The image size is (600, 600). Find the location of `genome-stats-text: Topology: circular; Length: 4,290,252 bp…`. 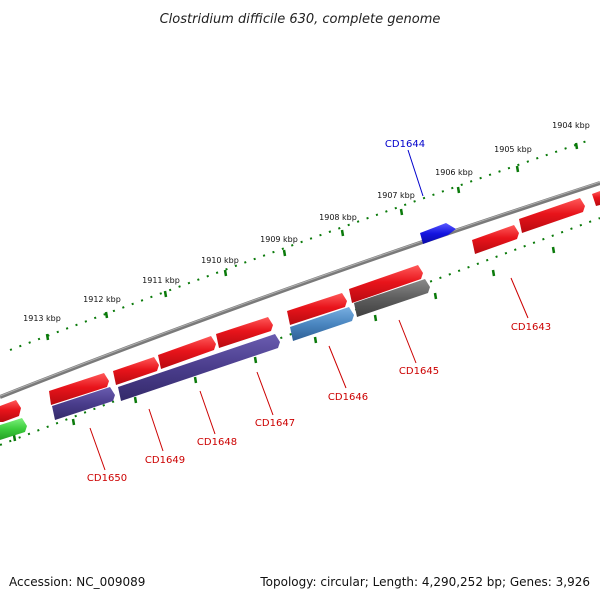

genome-stats-text: Topology: circular; Length: 4,290,252 bp… is located at coordinates (424, 582).